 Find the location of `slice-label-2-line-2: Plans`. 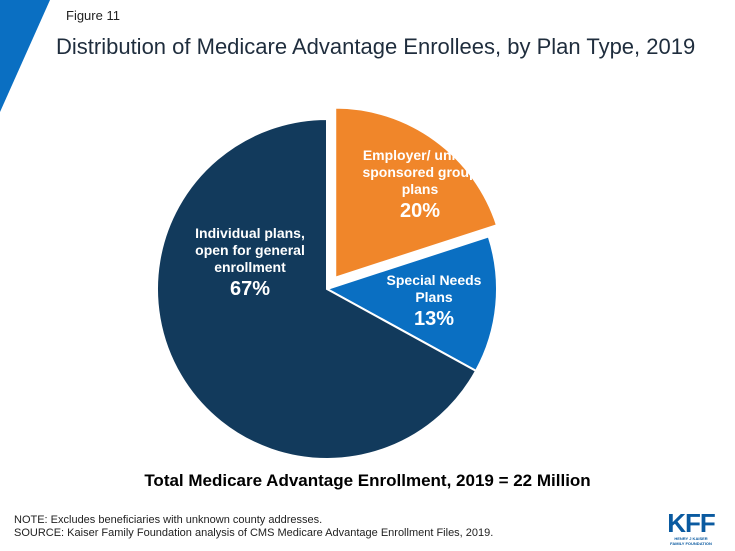

slice-label-2-line-2: Plans is located at coordinates (434, 297).